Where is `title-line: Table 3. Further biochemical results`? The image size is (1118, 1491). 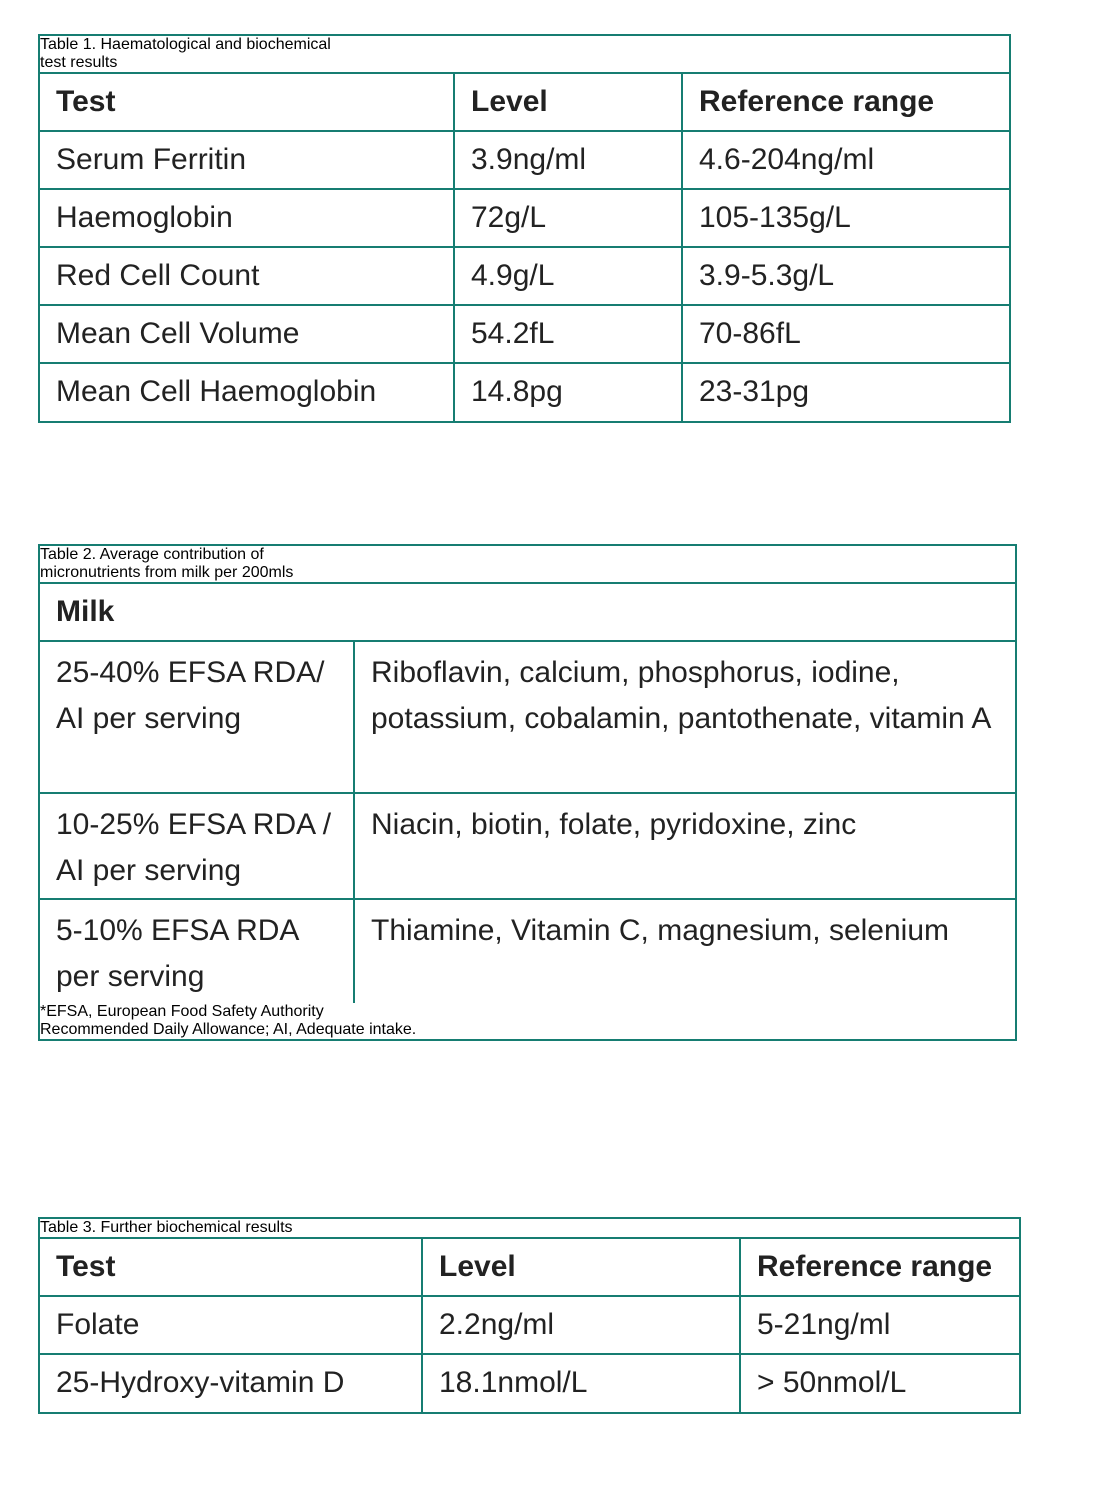
title-line: Table 3. Further biochemical results is located at coordinates (166, 1227).